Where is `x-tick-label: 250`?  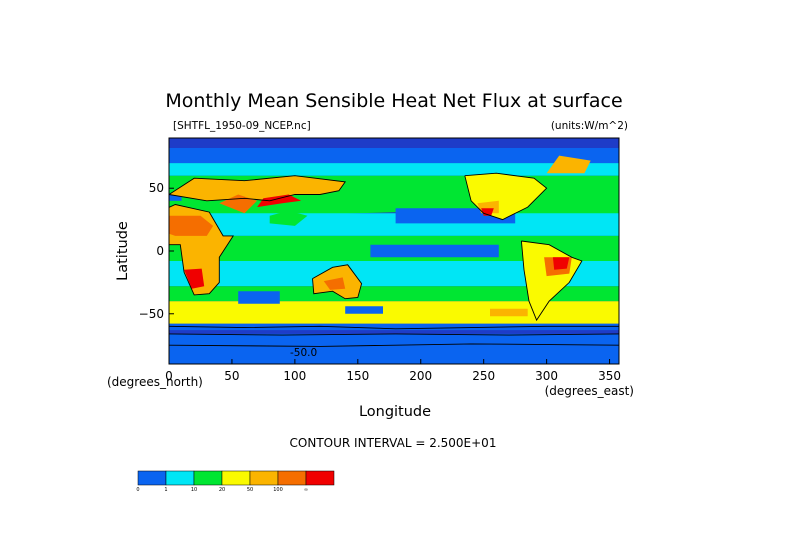
x-tick-label: 250 is located at coordinates (483, 376).